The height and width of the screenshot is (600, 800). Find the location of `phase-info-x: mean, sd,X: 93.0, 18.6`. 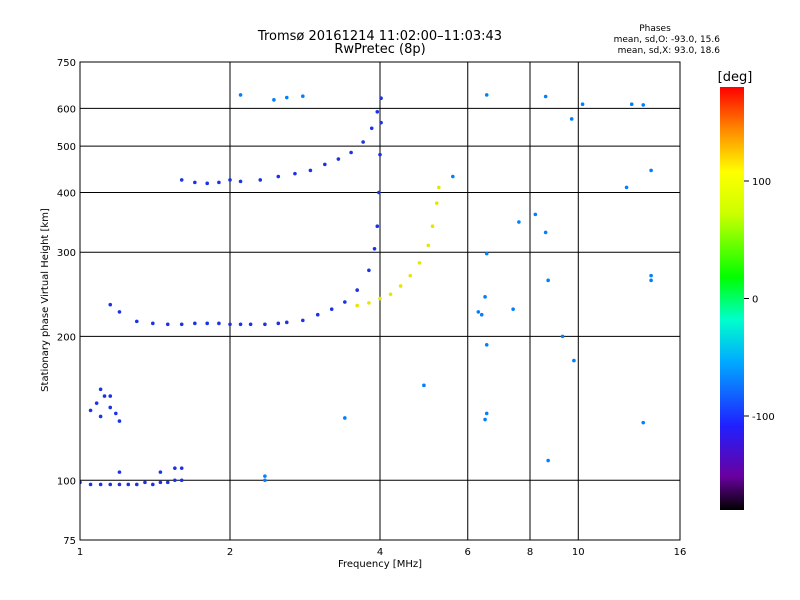

phase-info-x: mean, sd,X: 93.0, 18.6 is located at coordinates (669, 51).